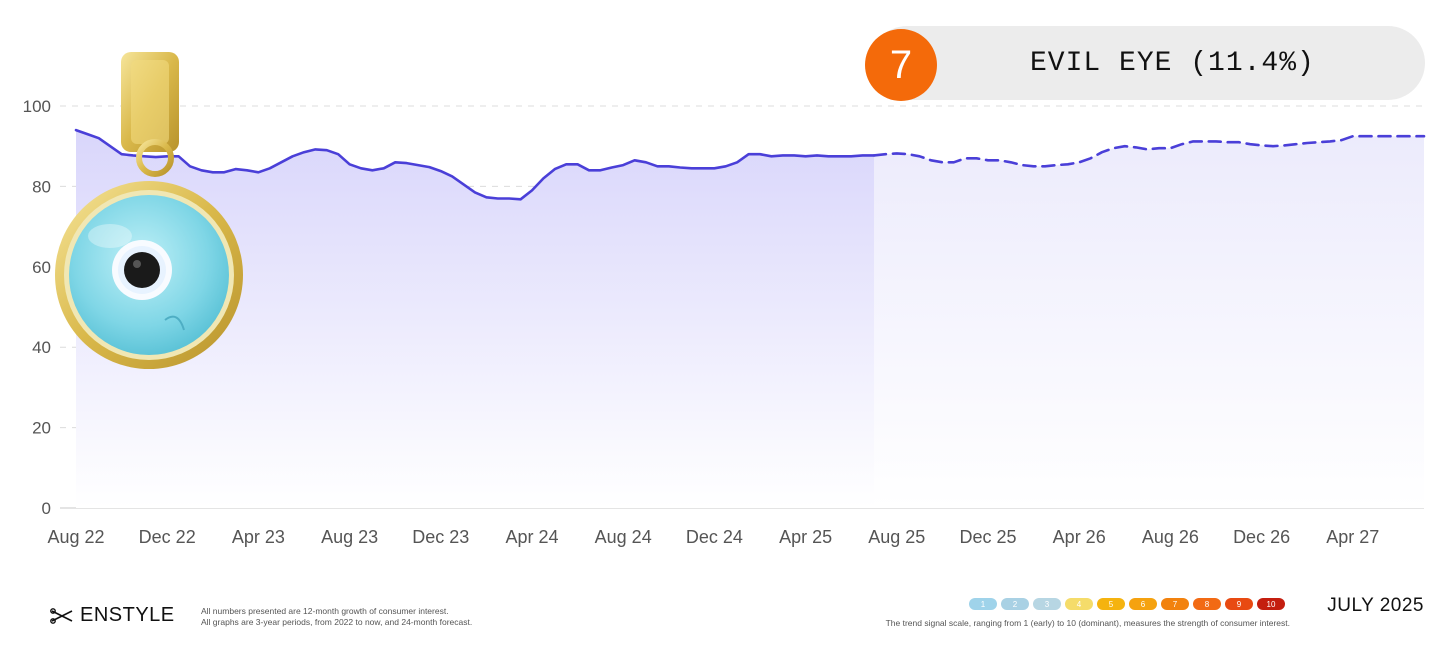 Image resolution: width=1456 pixels, height=661 pixels. I want to click on report-date: JULY 2025, so click(1375, 605).